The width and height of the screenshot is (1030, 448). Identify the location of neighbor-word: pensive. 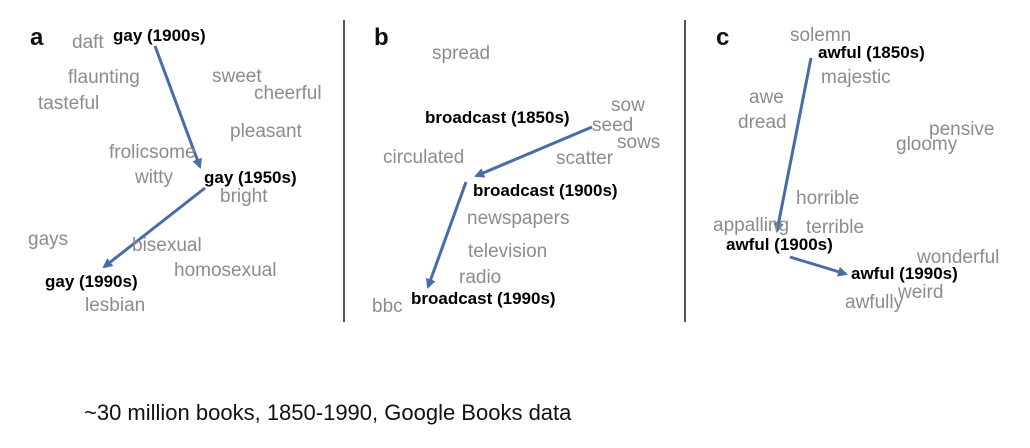
(962, 129).